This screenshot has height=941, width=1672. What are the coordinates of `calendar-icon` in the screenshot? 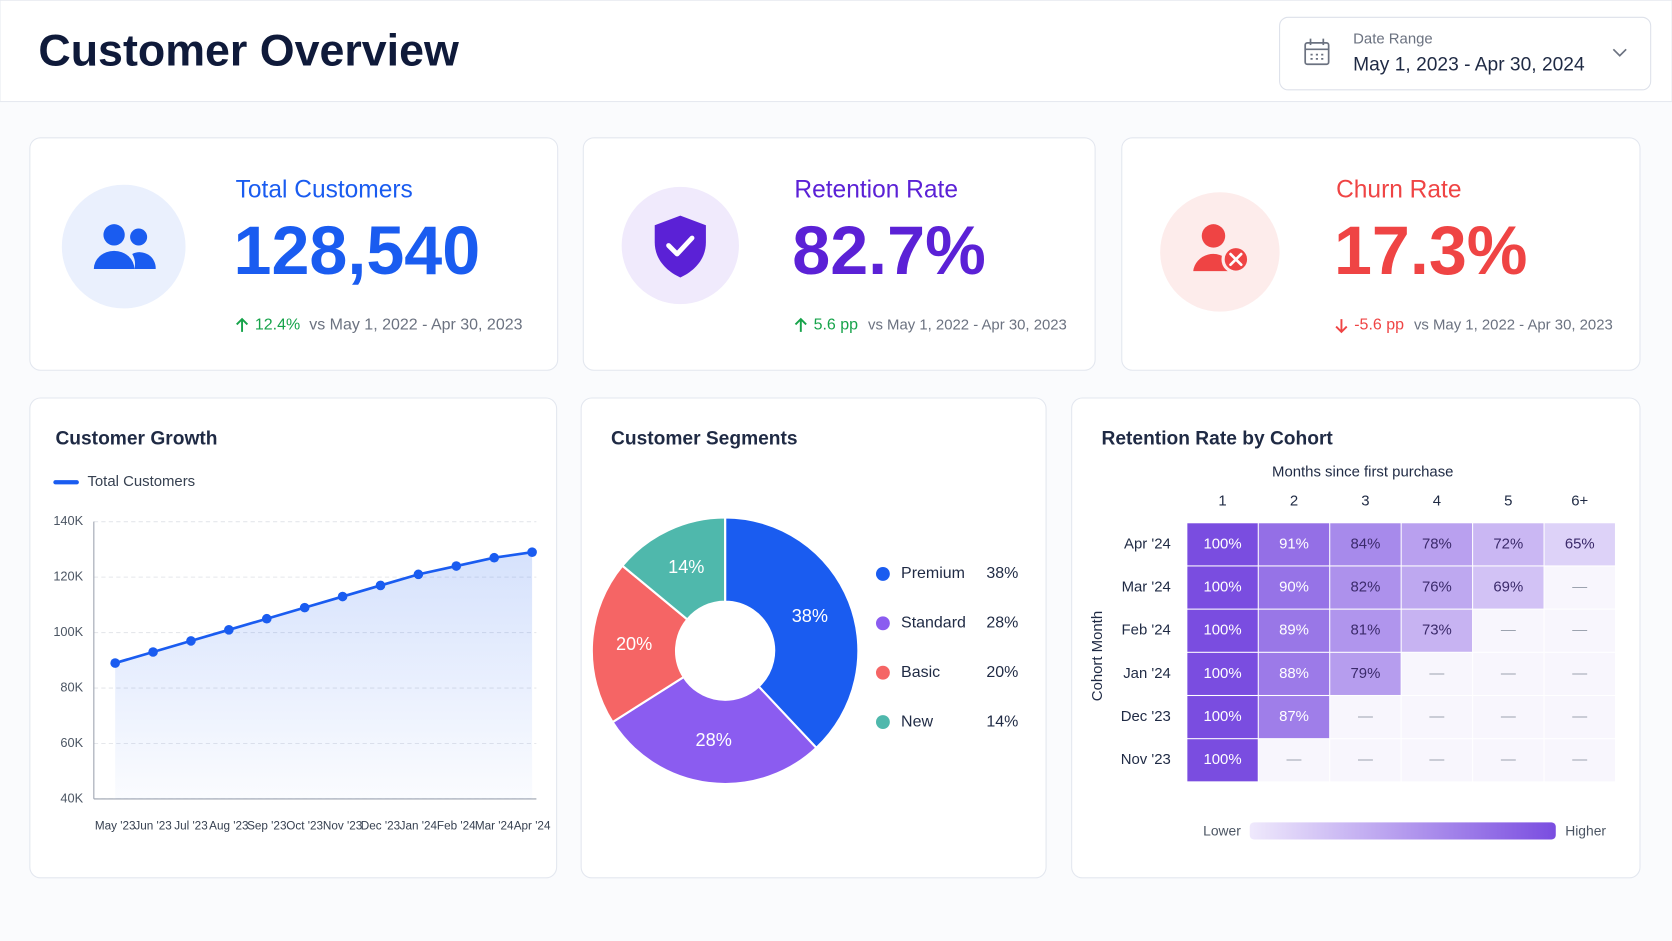 It's located at (1317, 52).